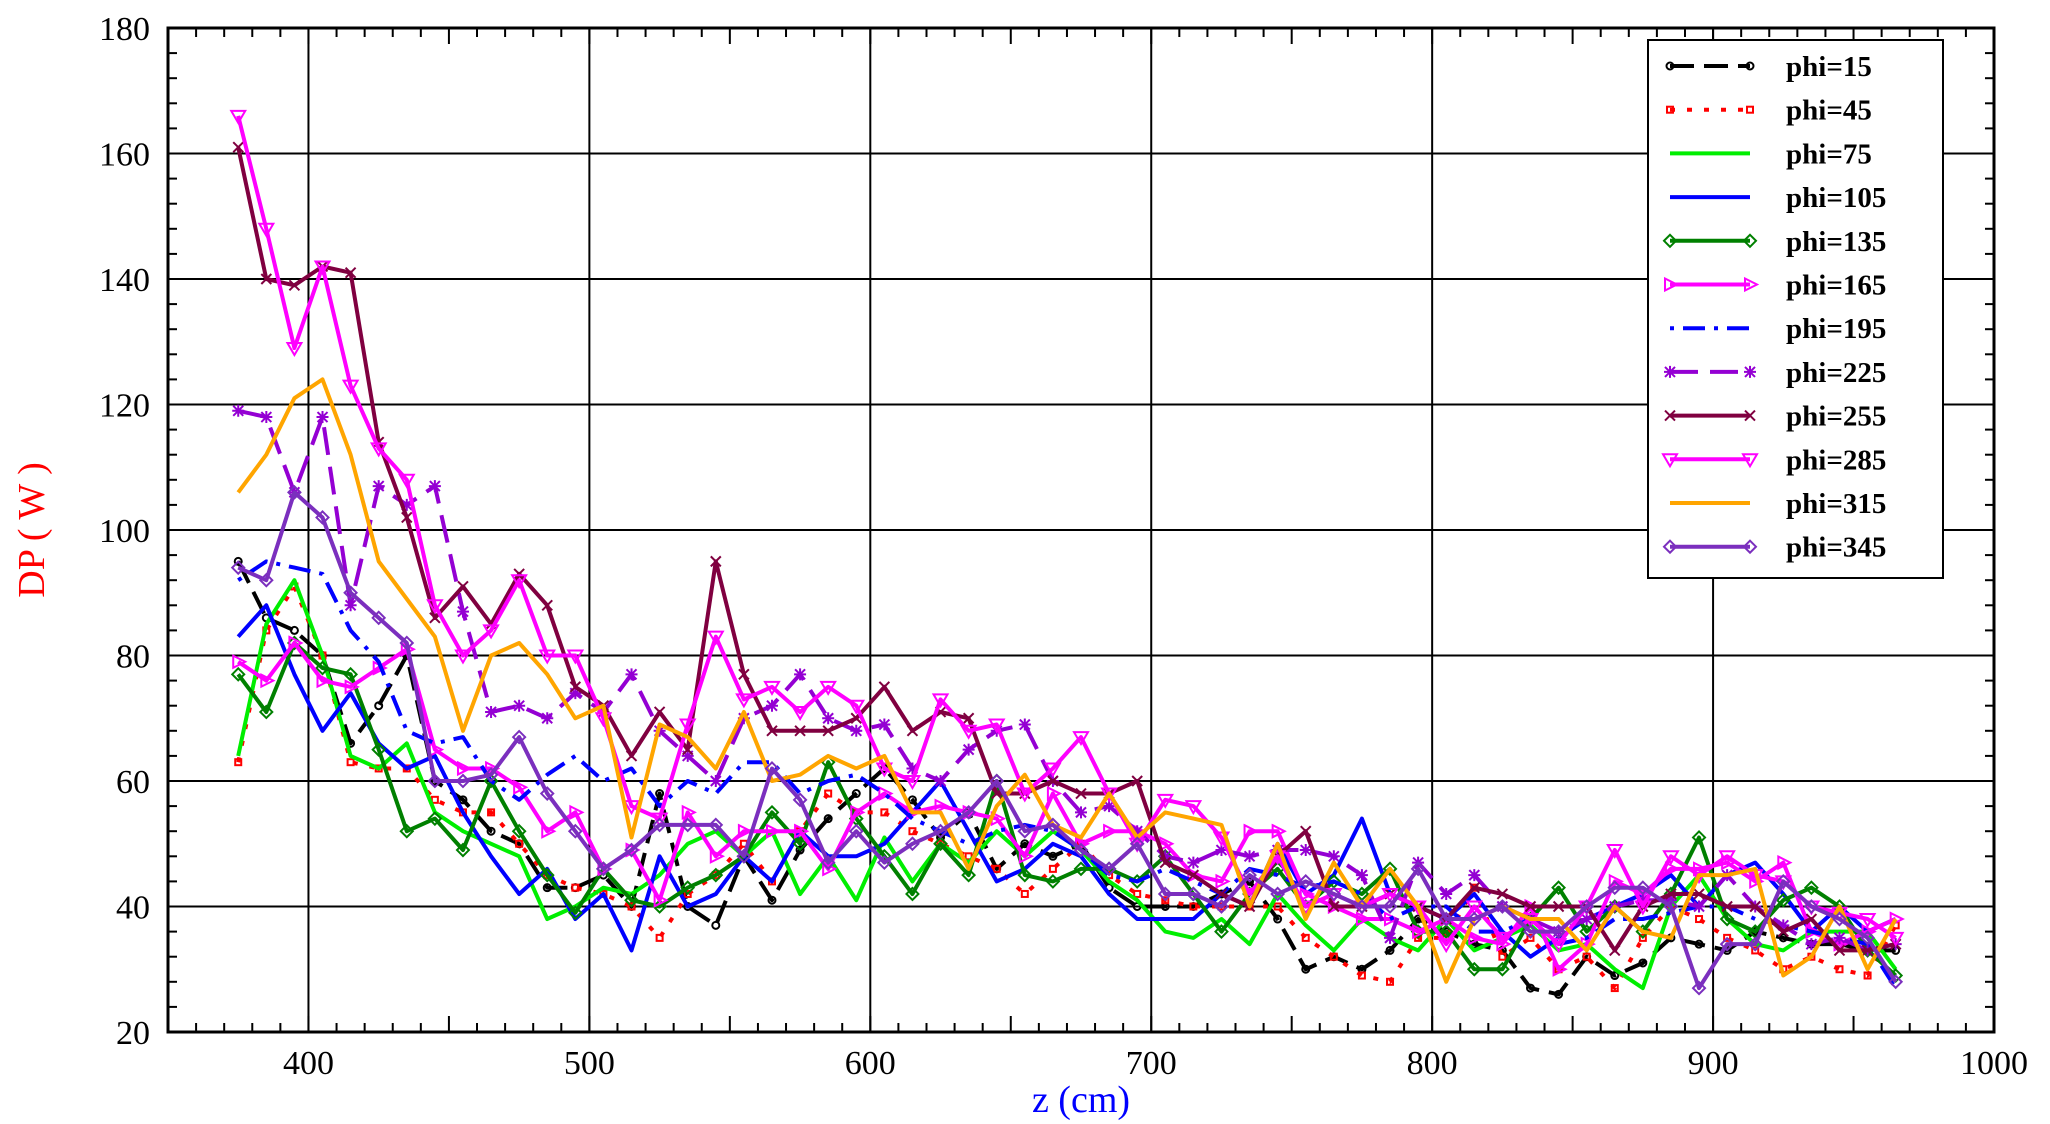 This screenshot has height=1124, width=2050. Describe the element at coordinates (1829, 111) in the screenshot. I see `legend-label: phi=45` at that location.